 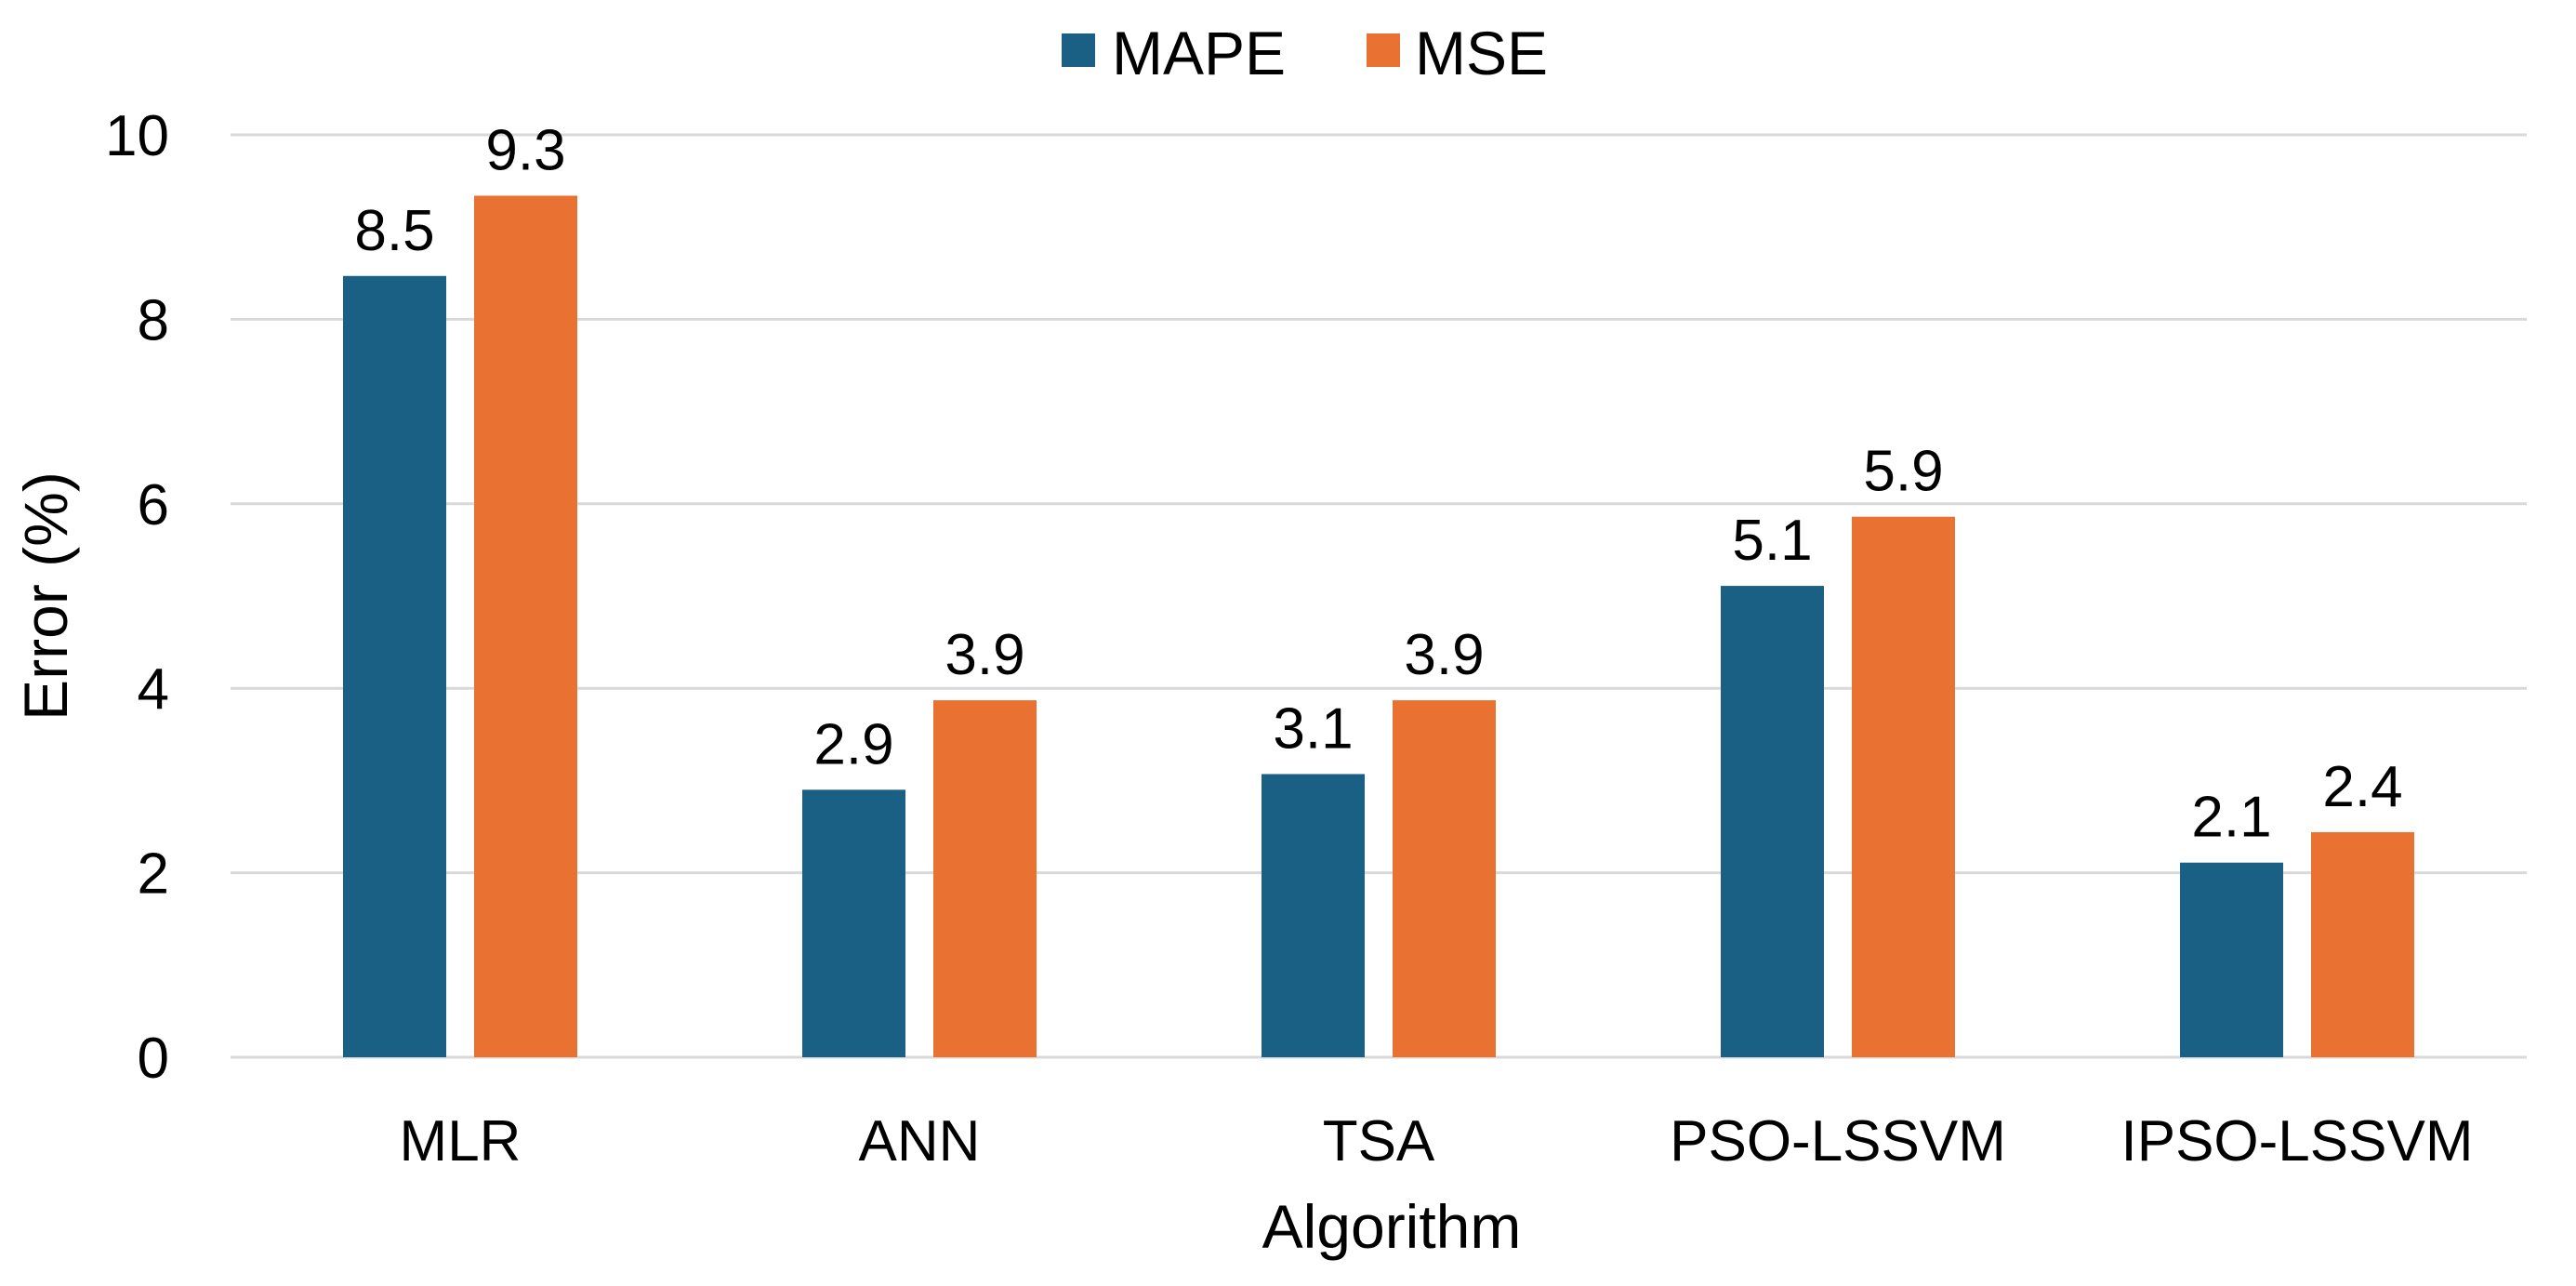 I want to click on legend-label-mape: MAPE, so click(x=1199, y=53).